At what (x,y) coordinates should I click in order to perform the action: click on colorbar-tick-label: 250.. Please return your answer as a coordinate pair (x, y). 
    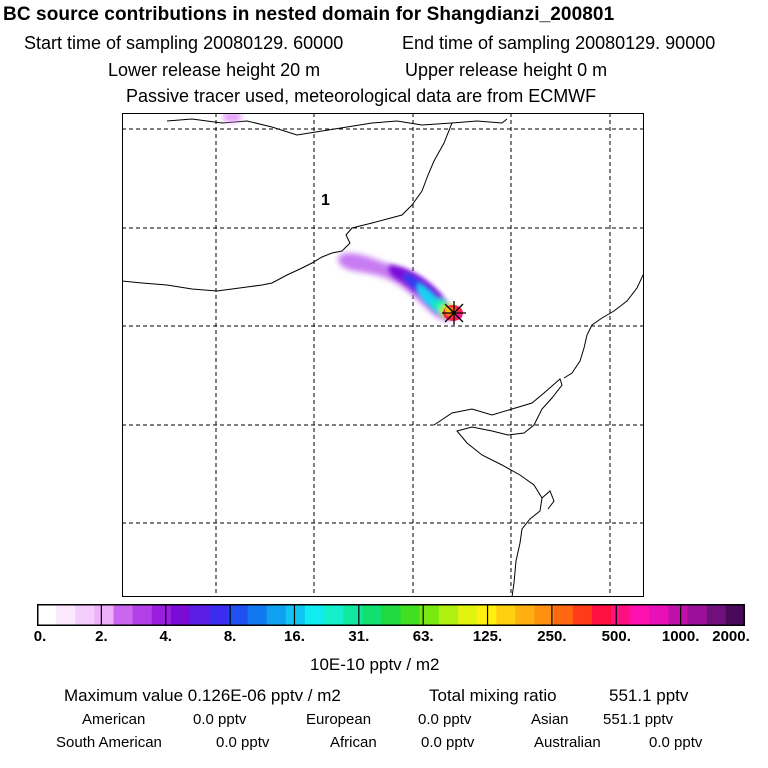
    Looking at the image, I should click on (552, 636).